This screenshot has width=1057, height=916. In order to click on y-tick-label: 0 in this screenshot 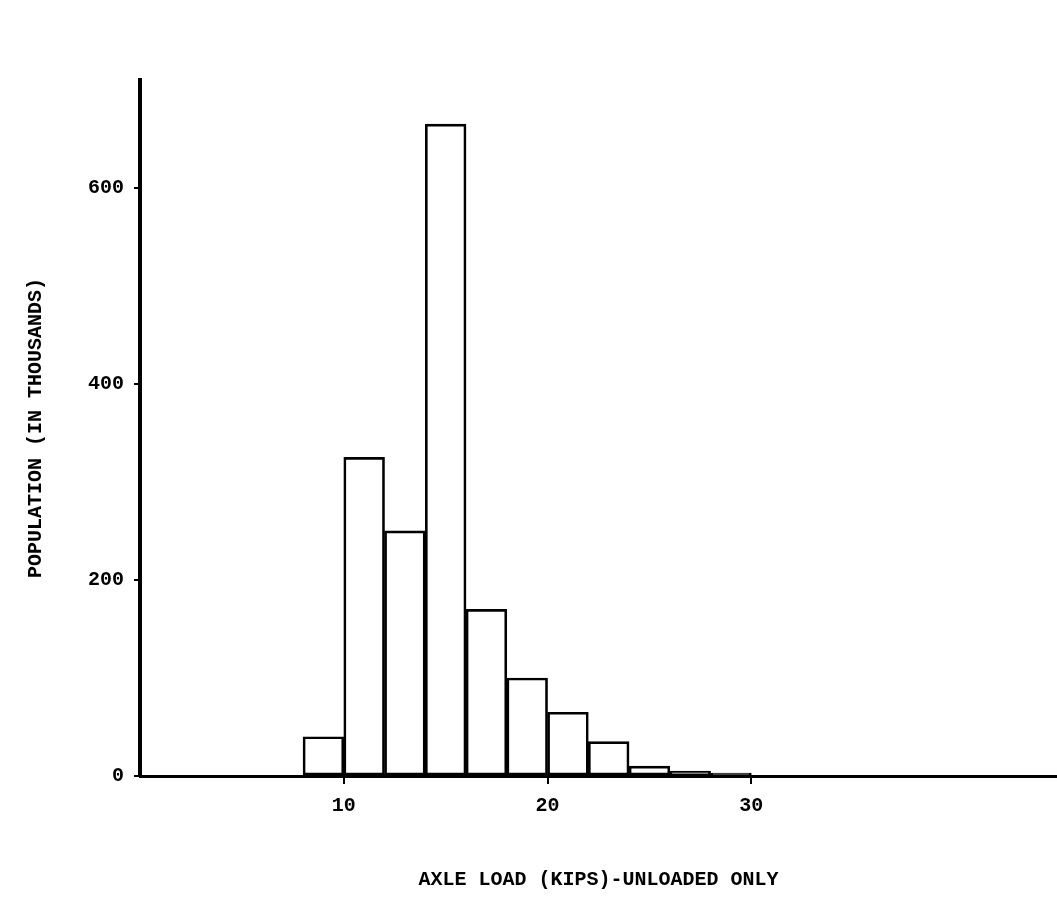, I will do `click(118, 776)`.